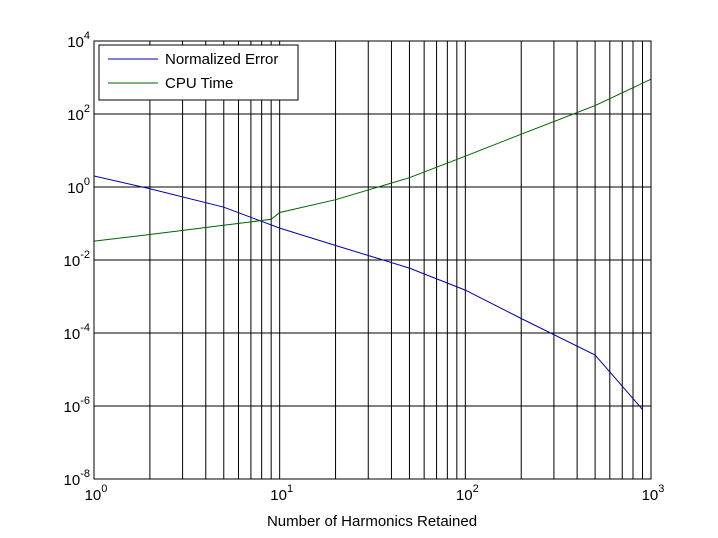 The height and width of the screenshot is (538, 718). I want to click on y-tick-label: 10⁻², so click(77, 259).